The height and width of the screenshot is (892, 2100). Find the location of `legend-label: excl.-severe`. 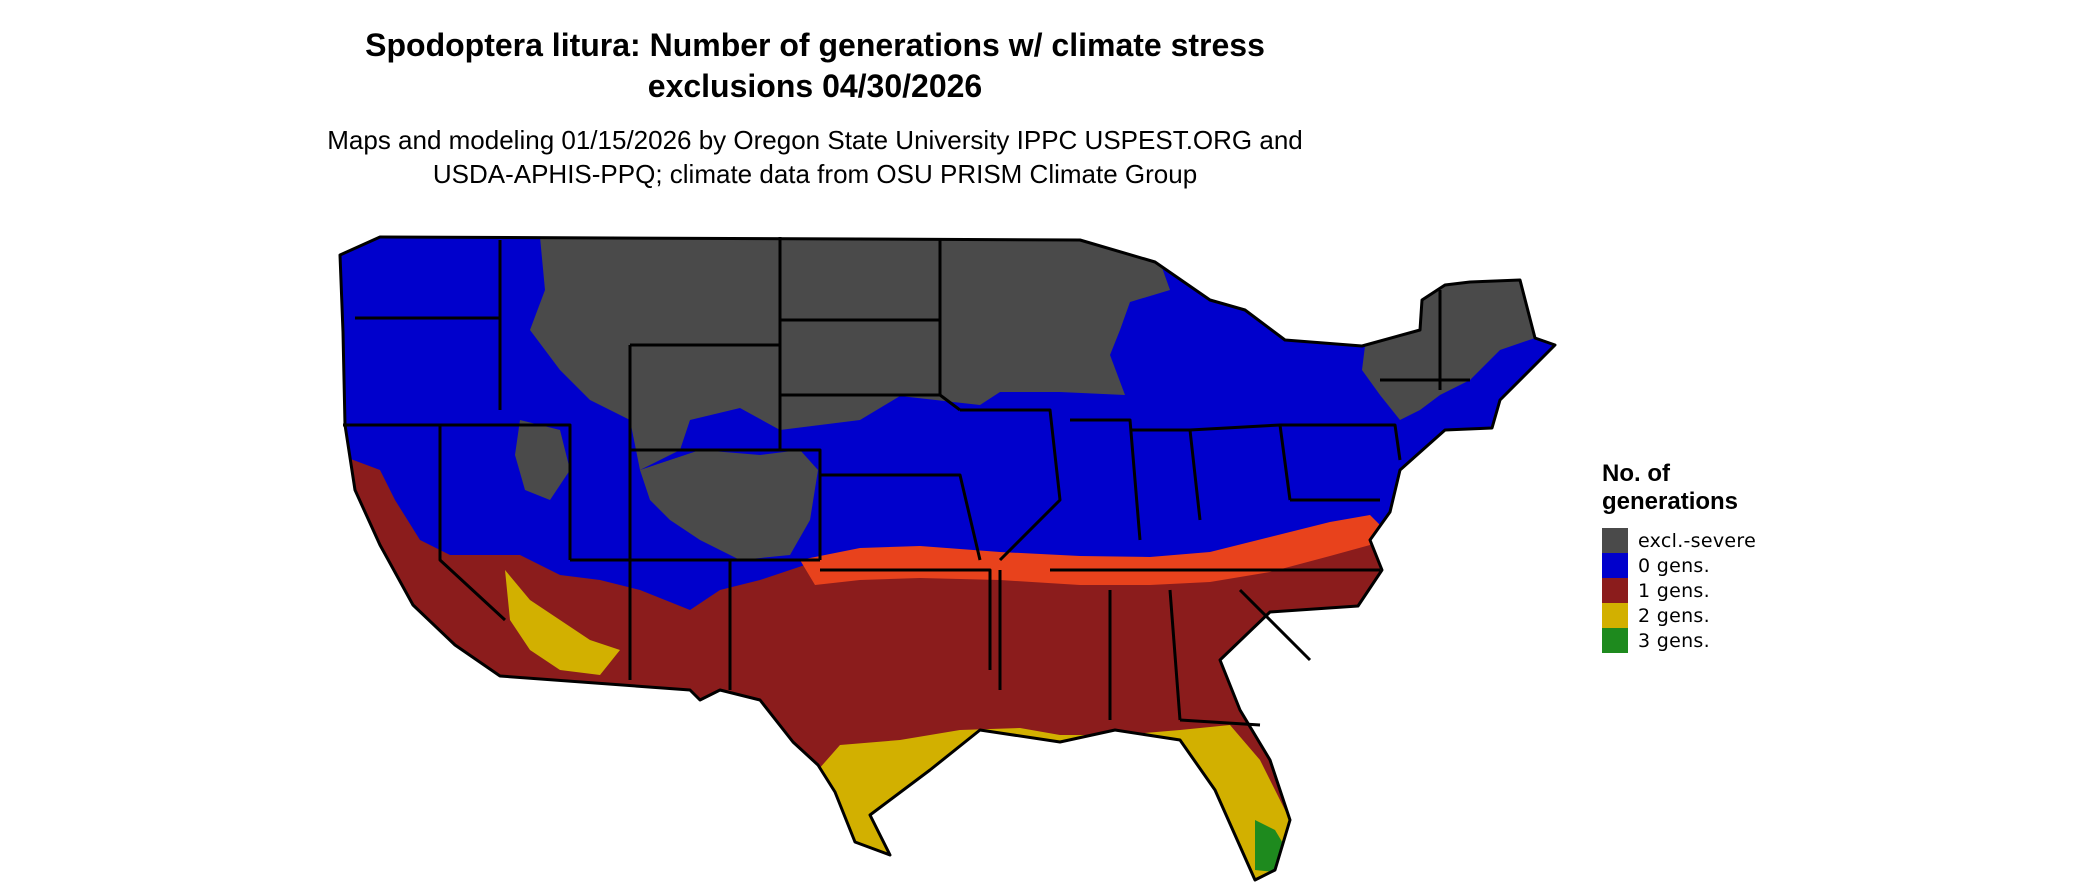

legend-label: excl.-severe is located at coordinates (1697, 540).